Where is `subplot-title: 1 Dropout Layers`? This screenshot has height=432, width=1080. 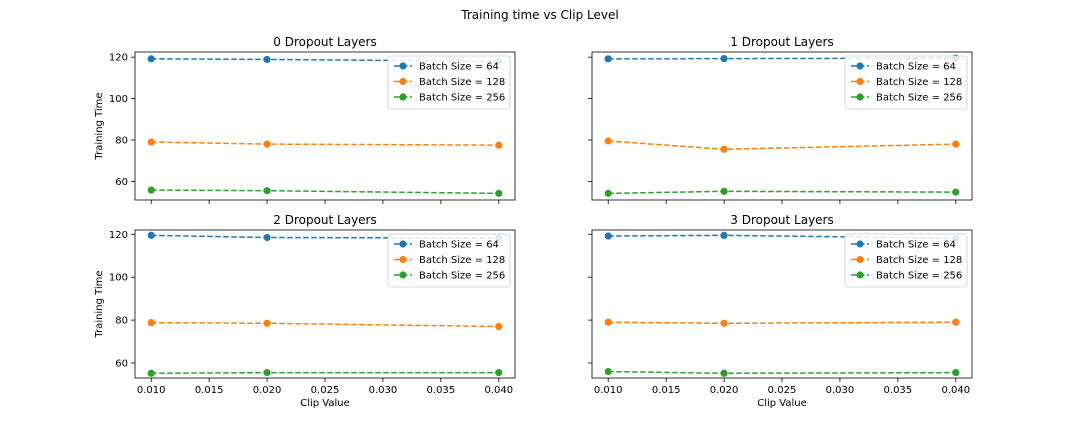
subplot-title: 1 Dropout Layers is located at coordinates (782, 42).